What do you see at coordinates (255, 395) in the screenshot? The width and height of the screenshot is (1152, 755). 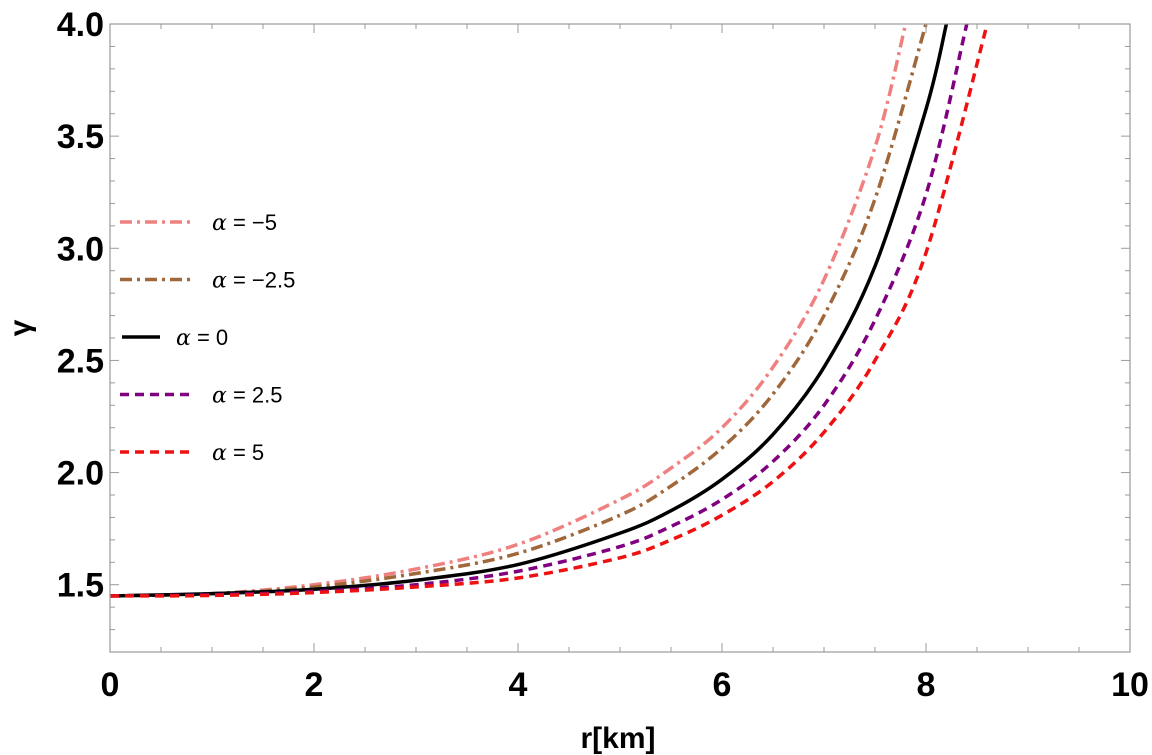 I see `legend-value: = 2.5` at bounding box center [255, 395].